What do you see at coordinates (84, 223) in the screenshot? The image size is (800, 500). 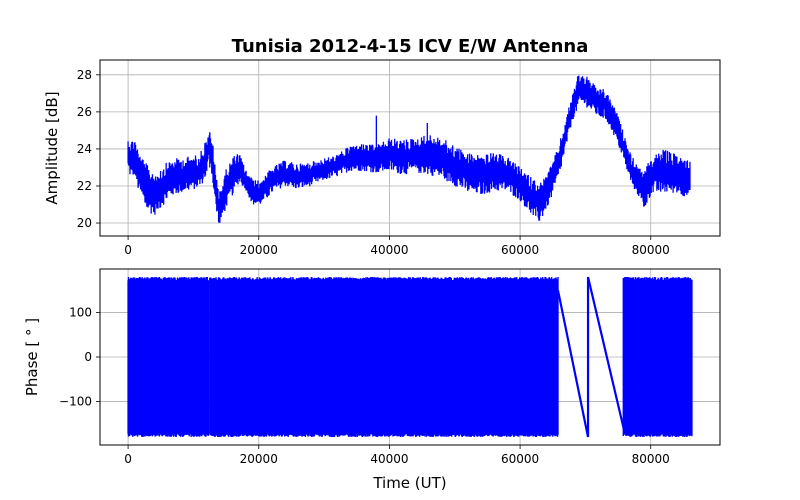 I see `y-tick-label: 20` at bounding box center [84, 223].